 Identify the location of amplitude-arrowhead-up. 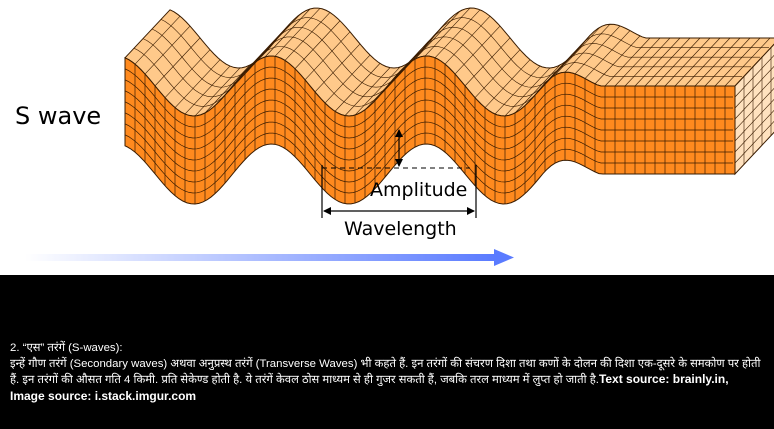
(399, 133).